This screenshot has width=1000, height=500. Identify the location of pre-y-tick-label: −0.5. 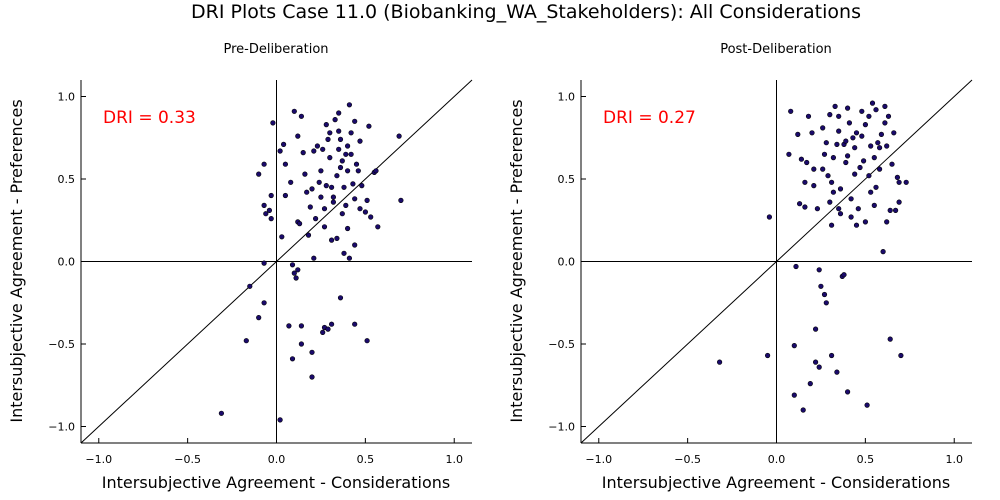
(61, 344).